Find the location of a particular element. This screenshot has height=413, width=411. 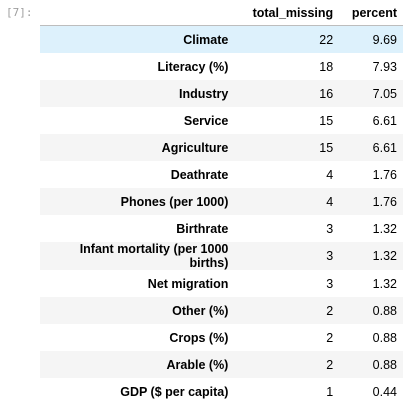

row-index-label: GDP ($ per capita) is located at coordinates (174, 391).